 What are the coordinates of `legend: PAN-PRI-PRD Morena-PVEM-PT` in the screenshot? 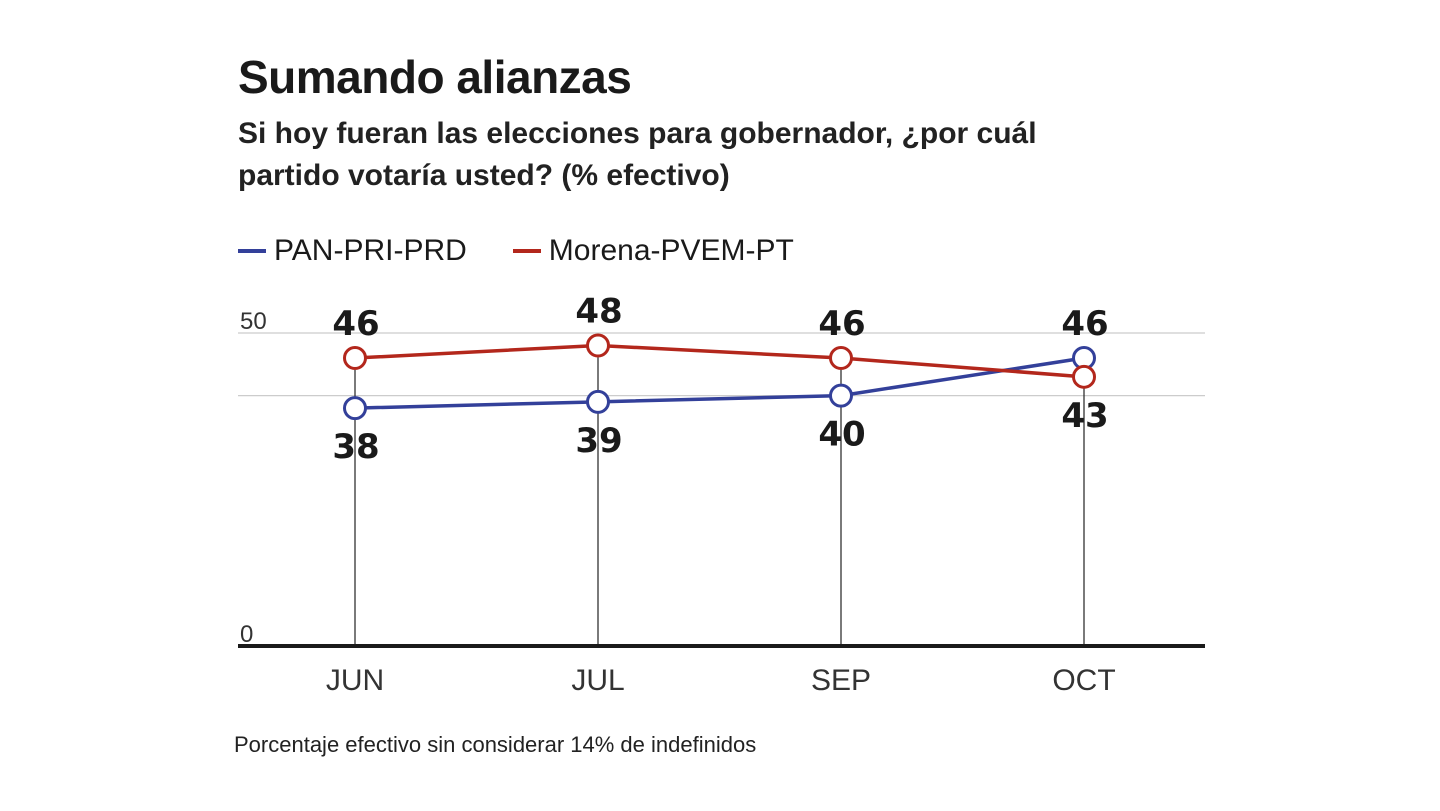 It's located at (539, 251).